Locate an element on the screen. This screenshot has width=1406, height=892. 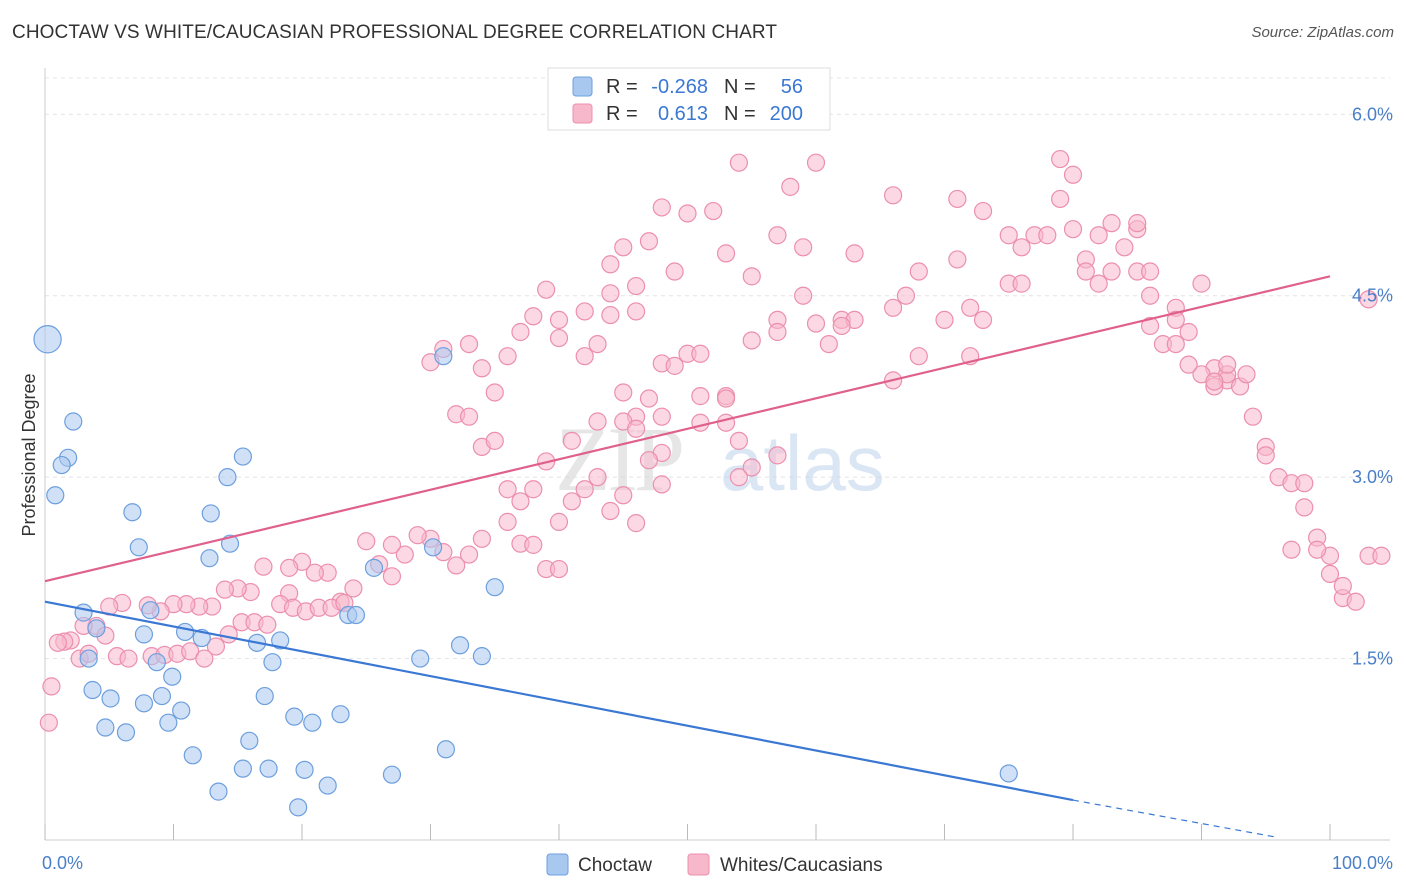
legend-r-label-1: R = is located at coordinates (622, 87).